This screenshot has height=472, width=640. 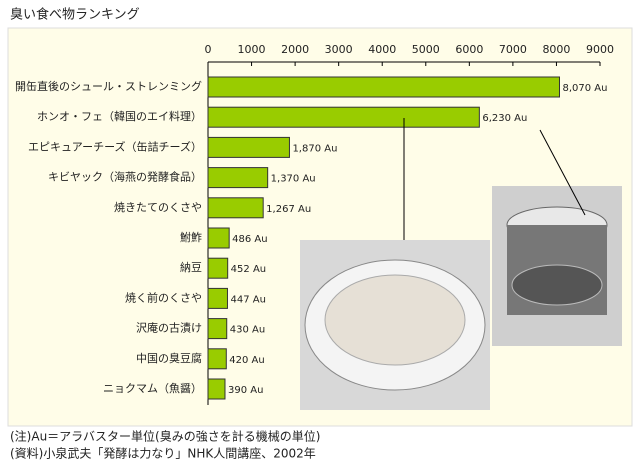 I want to click on value-label: 6,230 Au, so click(x=504, y=118).